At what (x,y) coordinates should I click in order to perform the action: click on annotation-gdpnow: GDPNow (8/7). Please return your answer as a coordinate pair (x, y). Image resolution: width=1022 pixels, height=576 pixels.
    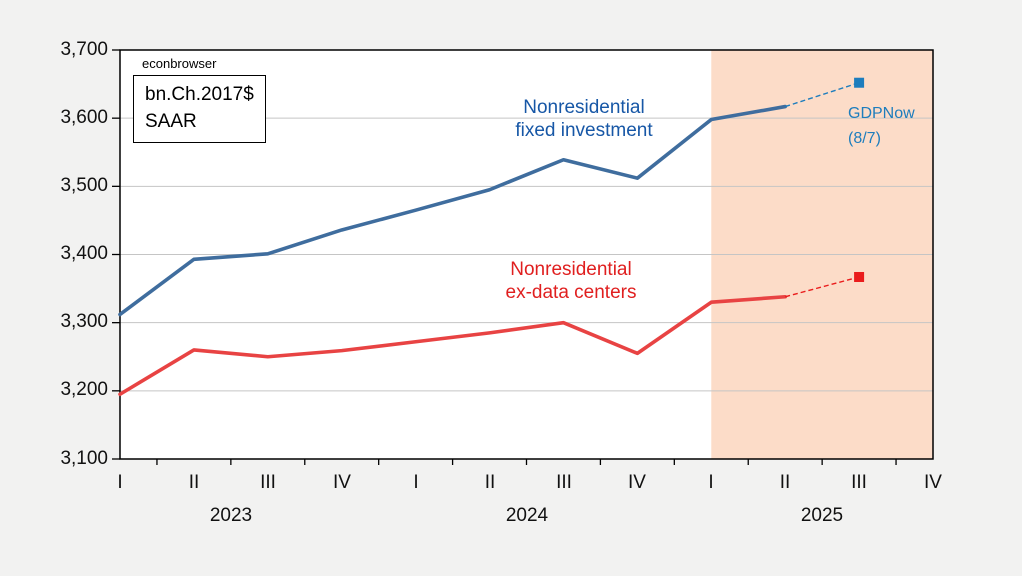
    Looking at the image, I should click on (881, 126).